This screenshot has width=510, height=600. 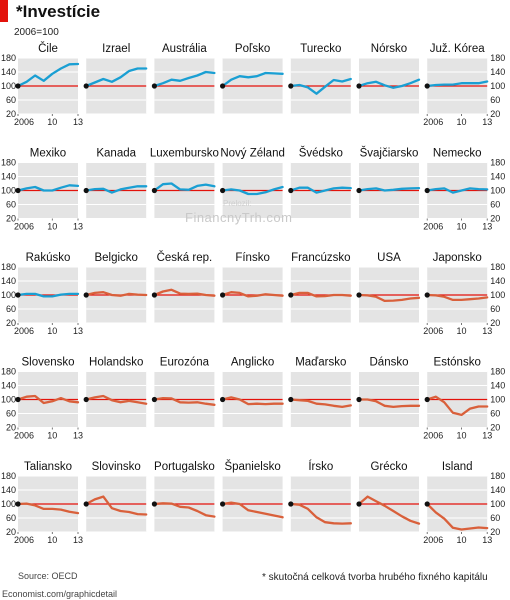 What do you see at coordinates (115, 497) in the screenshot?
I see `panel: Slovinsko` at bounding box center [115, 497].